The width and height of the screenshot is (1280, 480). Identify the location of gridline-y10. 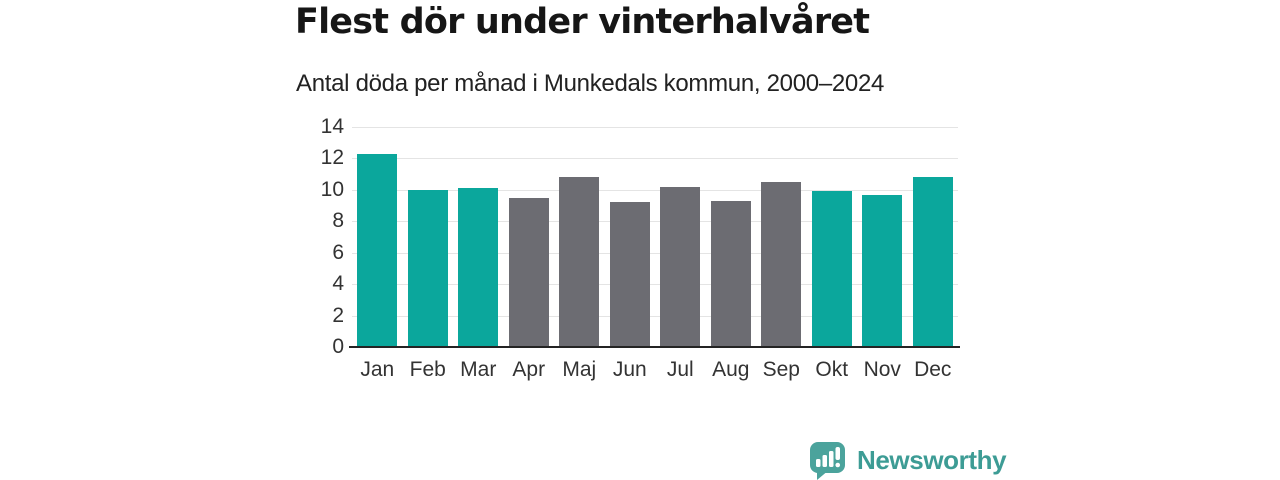
(655, 190).